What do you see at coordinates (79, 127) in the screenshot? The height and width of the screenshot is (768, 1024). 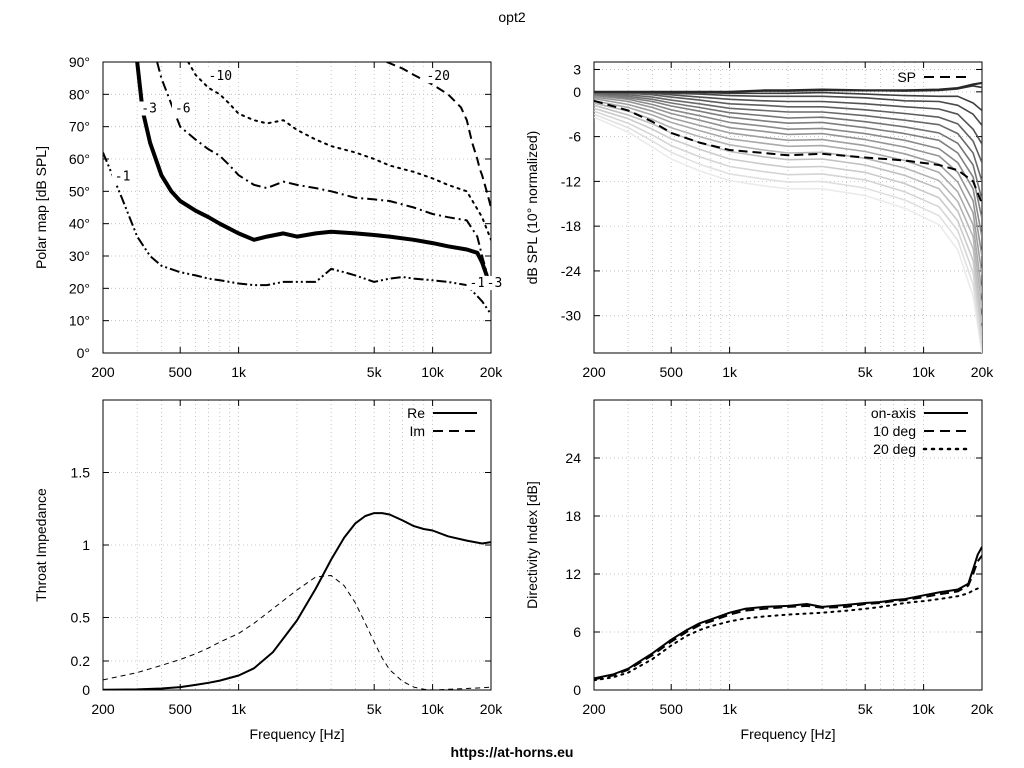 I see `y-tick-label: 70°` at bounding box center [79, 127].